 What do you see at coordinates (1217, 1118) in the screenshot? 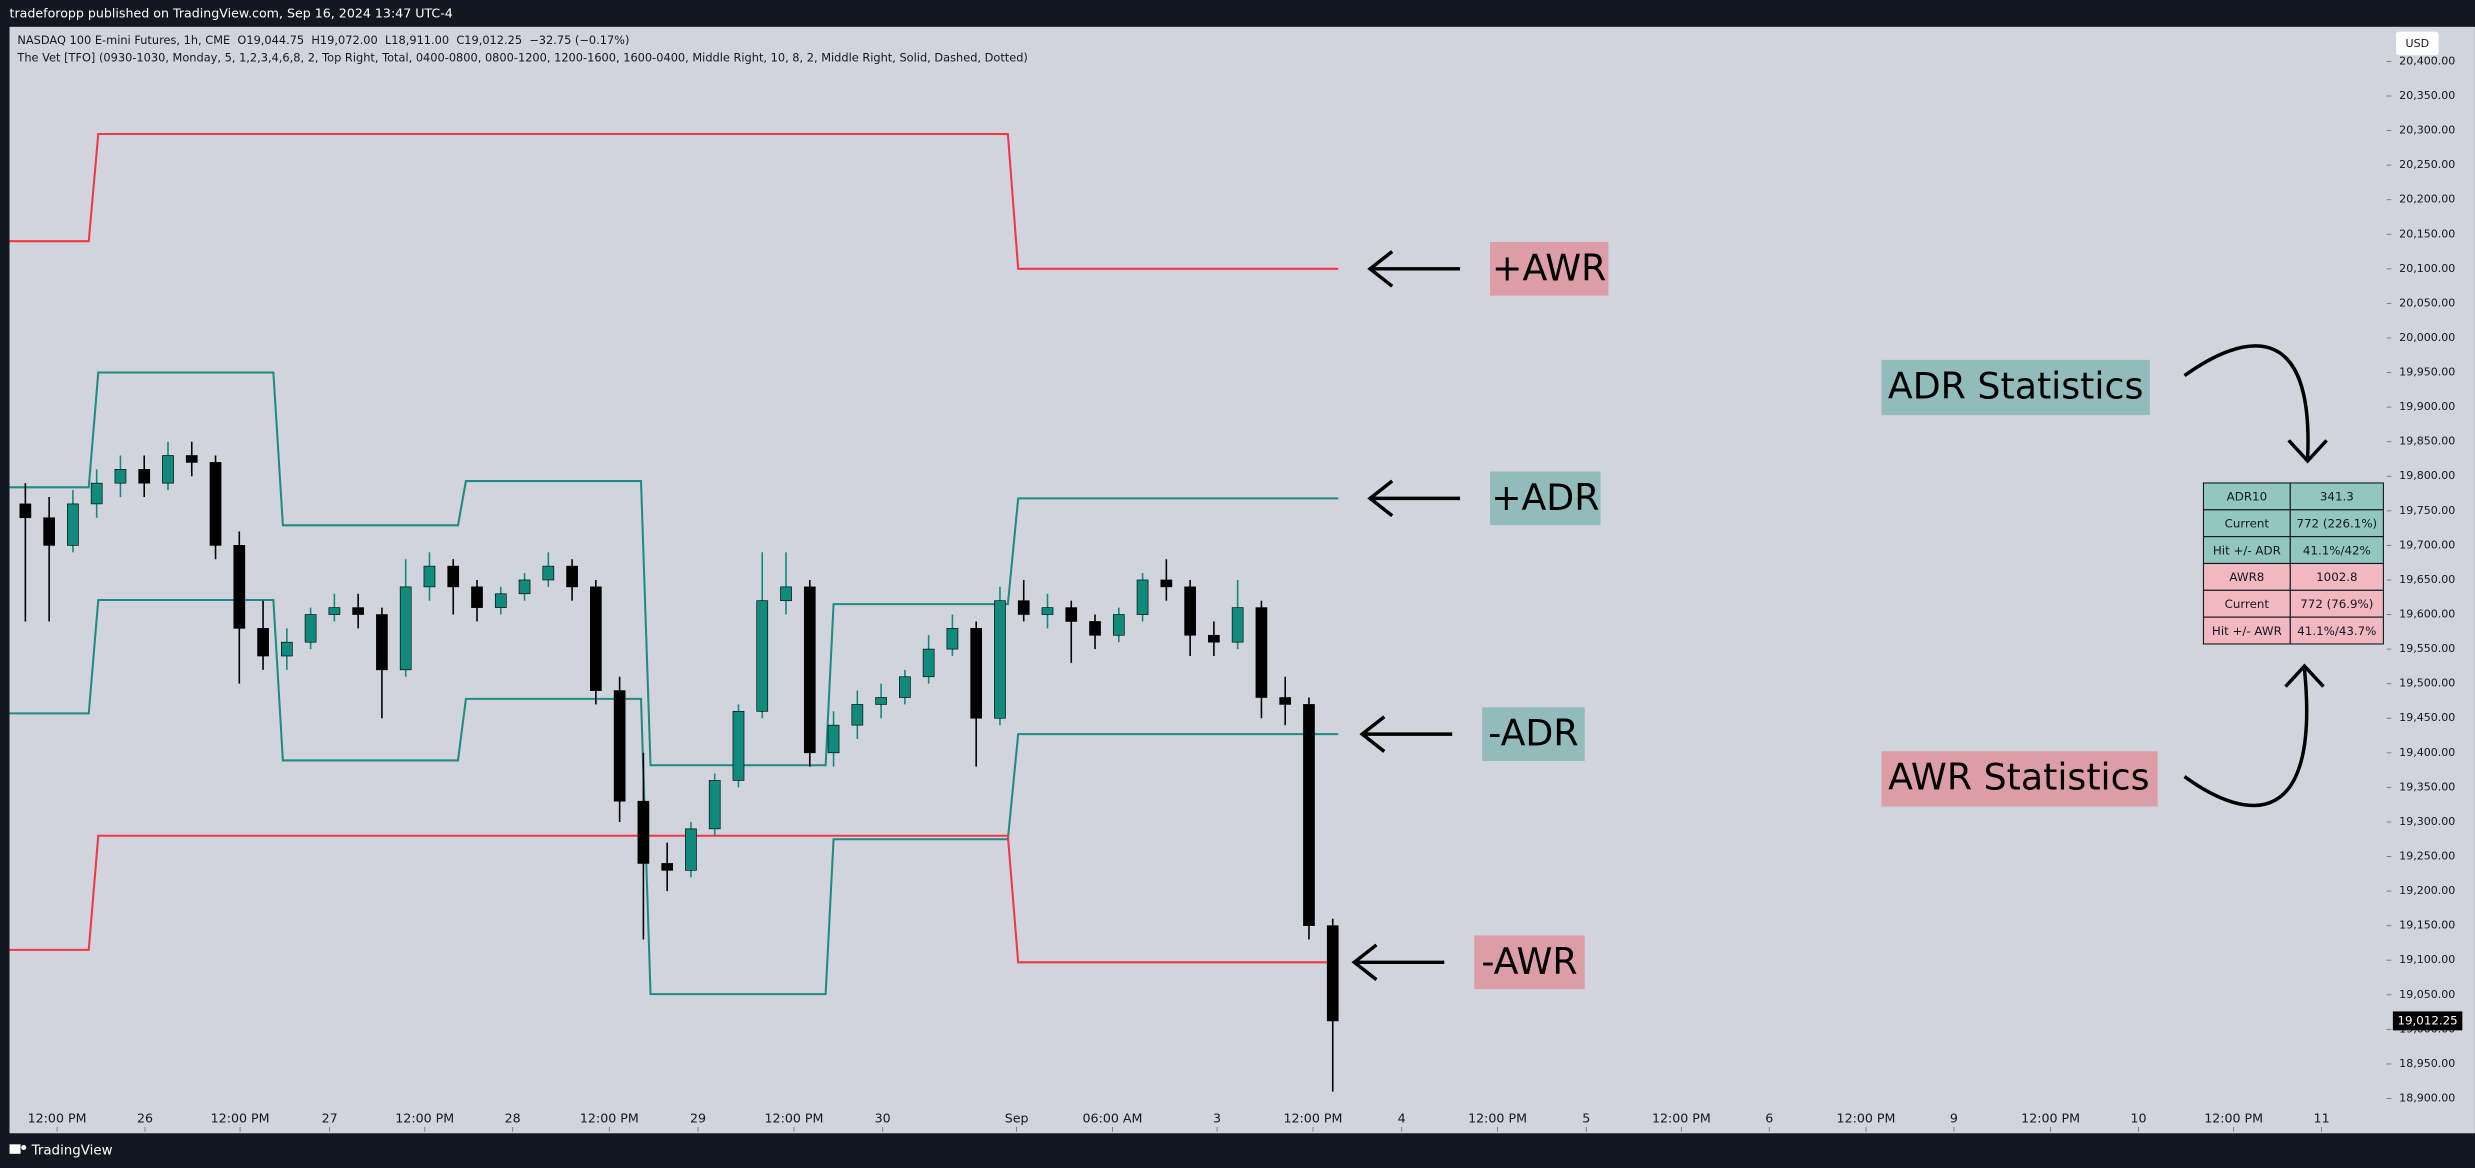
I see `x-tick-label: 3` at bounding box center [1217, 1118].